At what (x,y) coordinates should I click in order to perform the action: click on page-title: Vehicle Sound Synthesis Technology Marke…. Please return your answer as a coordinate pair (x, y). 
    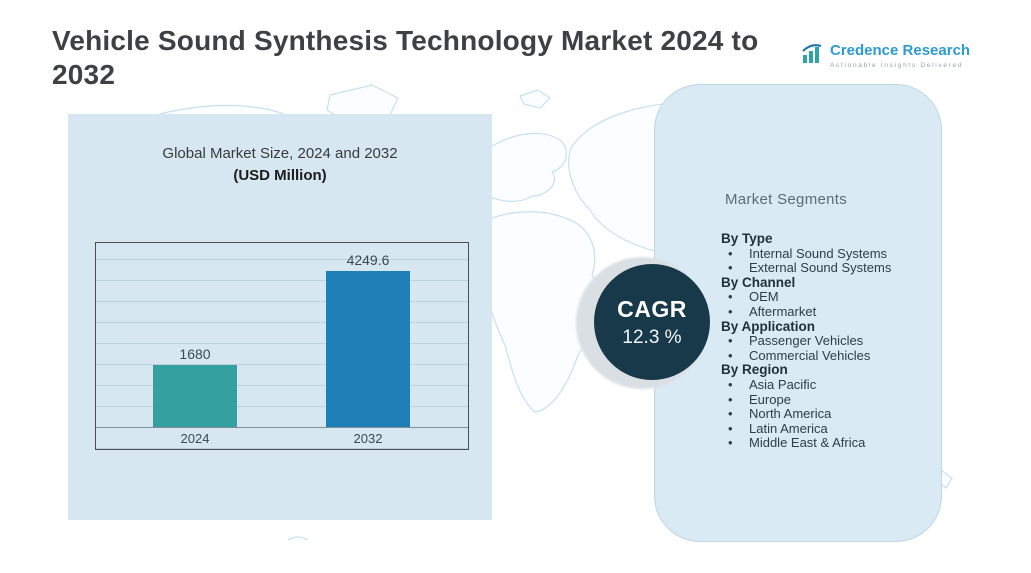
    Looking at the image, I should click on (405, 58).